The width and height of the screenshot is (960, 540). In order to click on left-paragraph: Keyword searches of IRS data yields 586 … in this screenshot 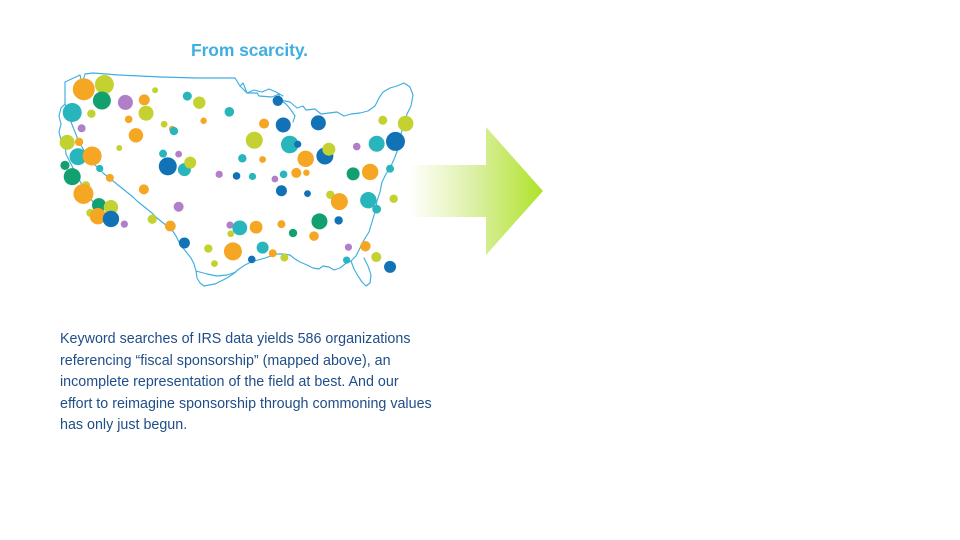, I will do `click(246, 382)`.